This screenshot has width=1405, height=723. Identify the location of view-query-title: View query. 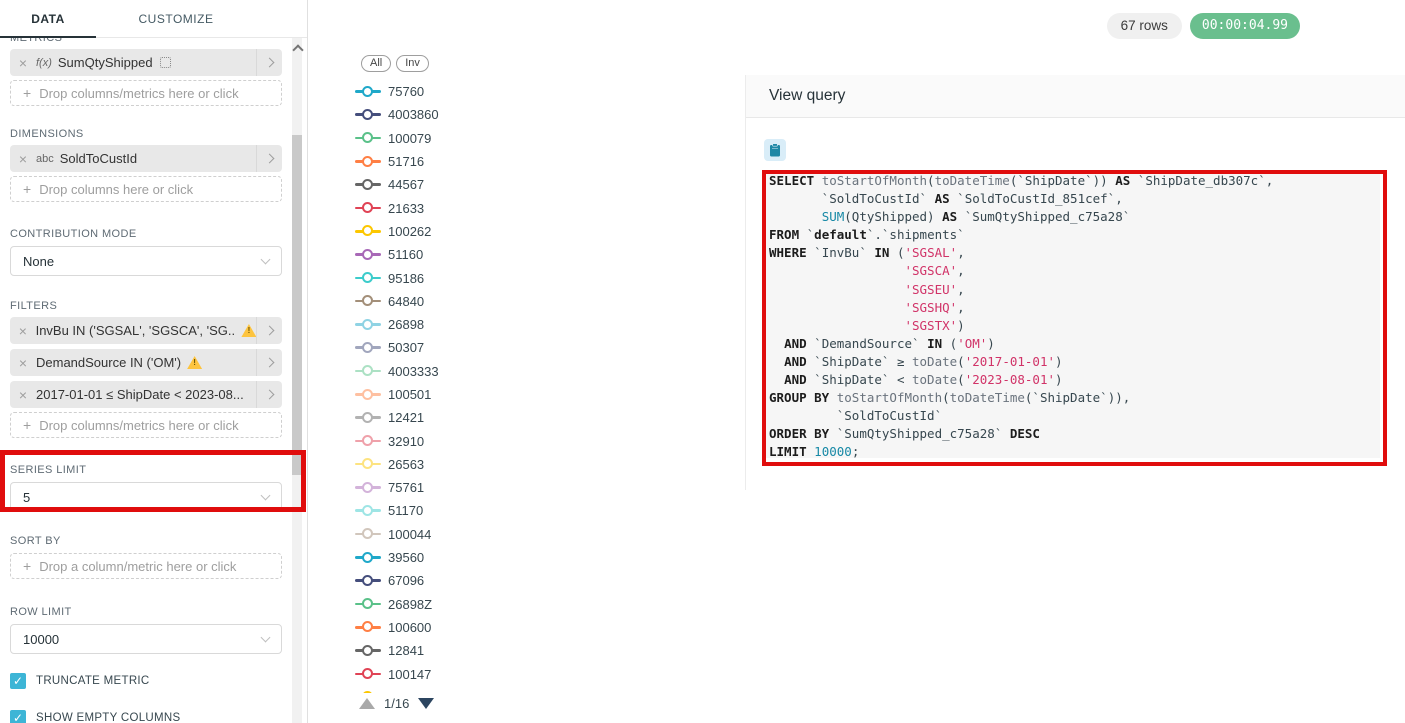
(807, 95).